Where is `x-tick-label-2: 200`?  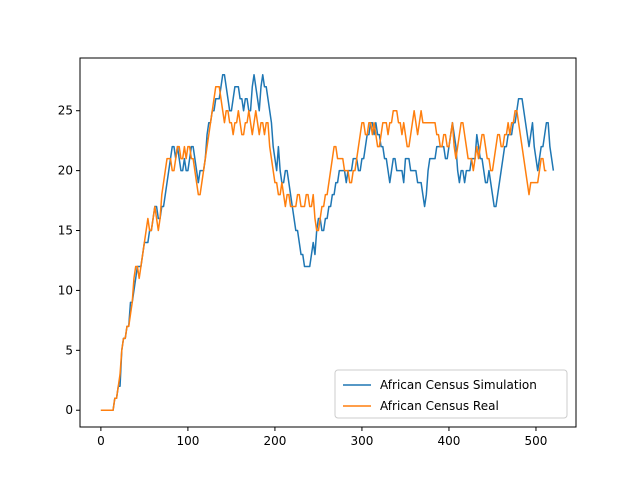
x-tick-label-2: 200 is located at coordinates (274, 441).